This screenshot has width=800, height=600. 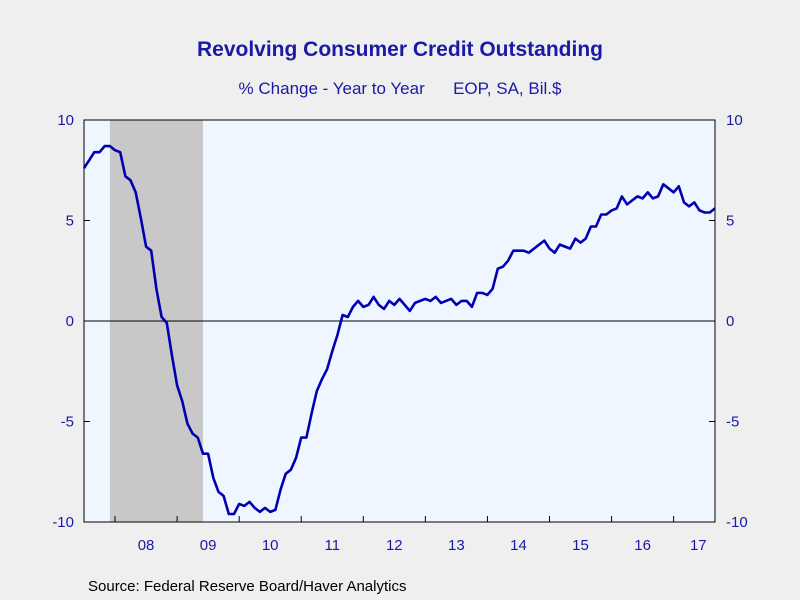 What do you see at coordinates (208, 545) in the screenshot?
I see `x-tick-label: 09` at bounding box center [208, 545].